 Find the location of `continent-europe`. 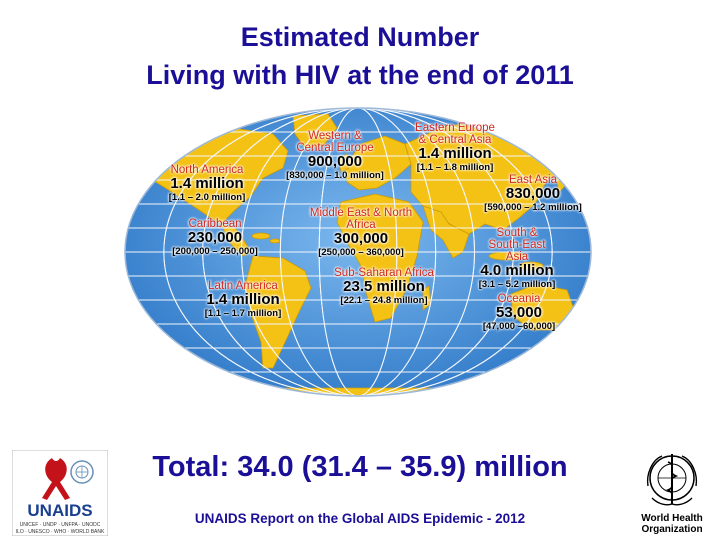

continent-europe is located at coordinates (378, 163).